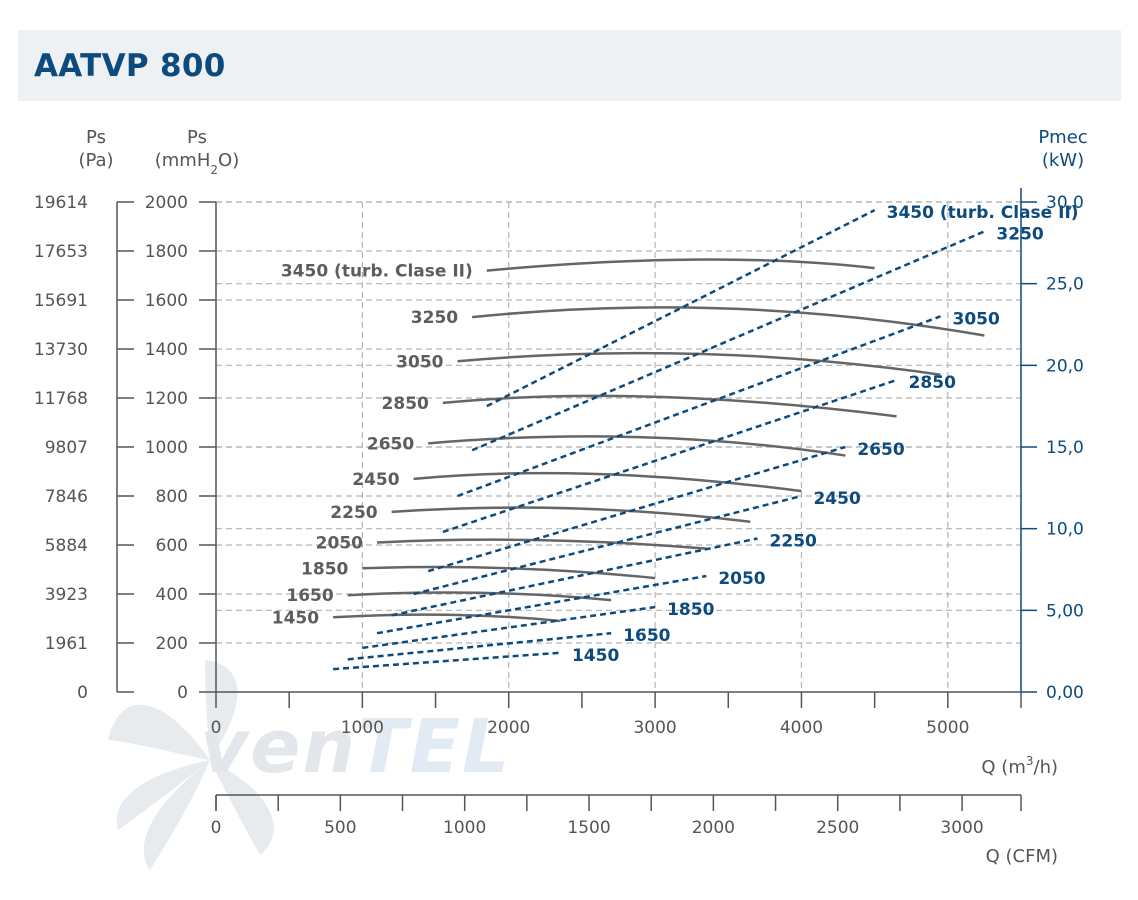 The image size is (1138, 900). I want to click on y-axis-unit-mmh2o: (mmH2O), so click(197, 163).